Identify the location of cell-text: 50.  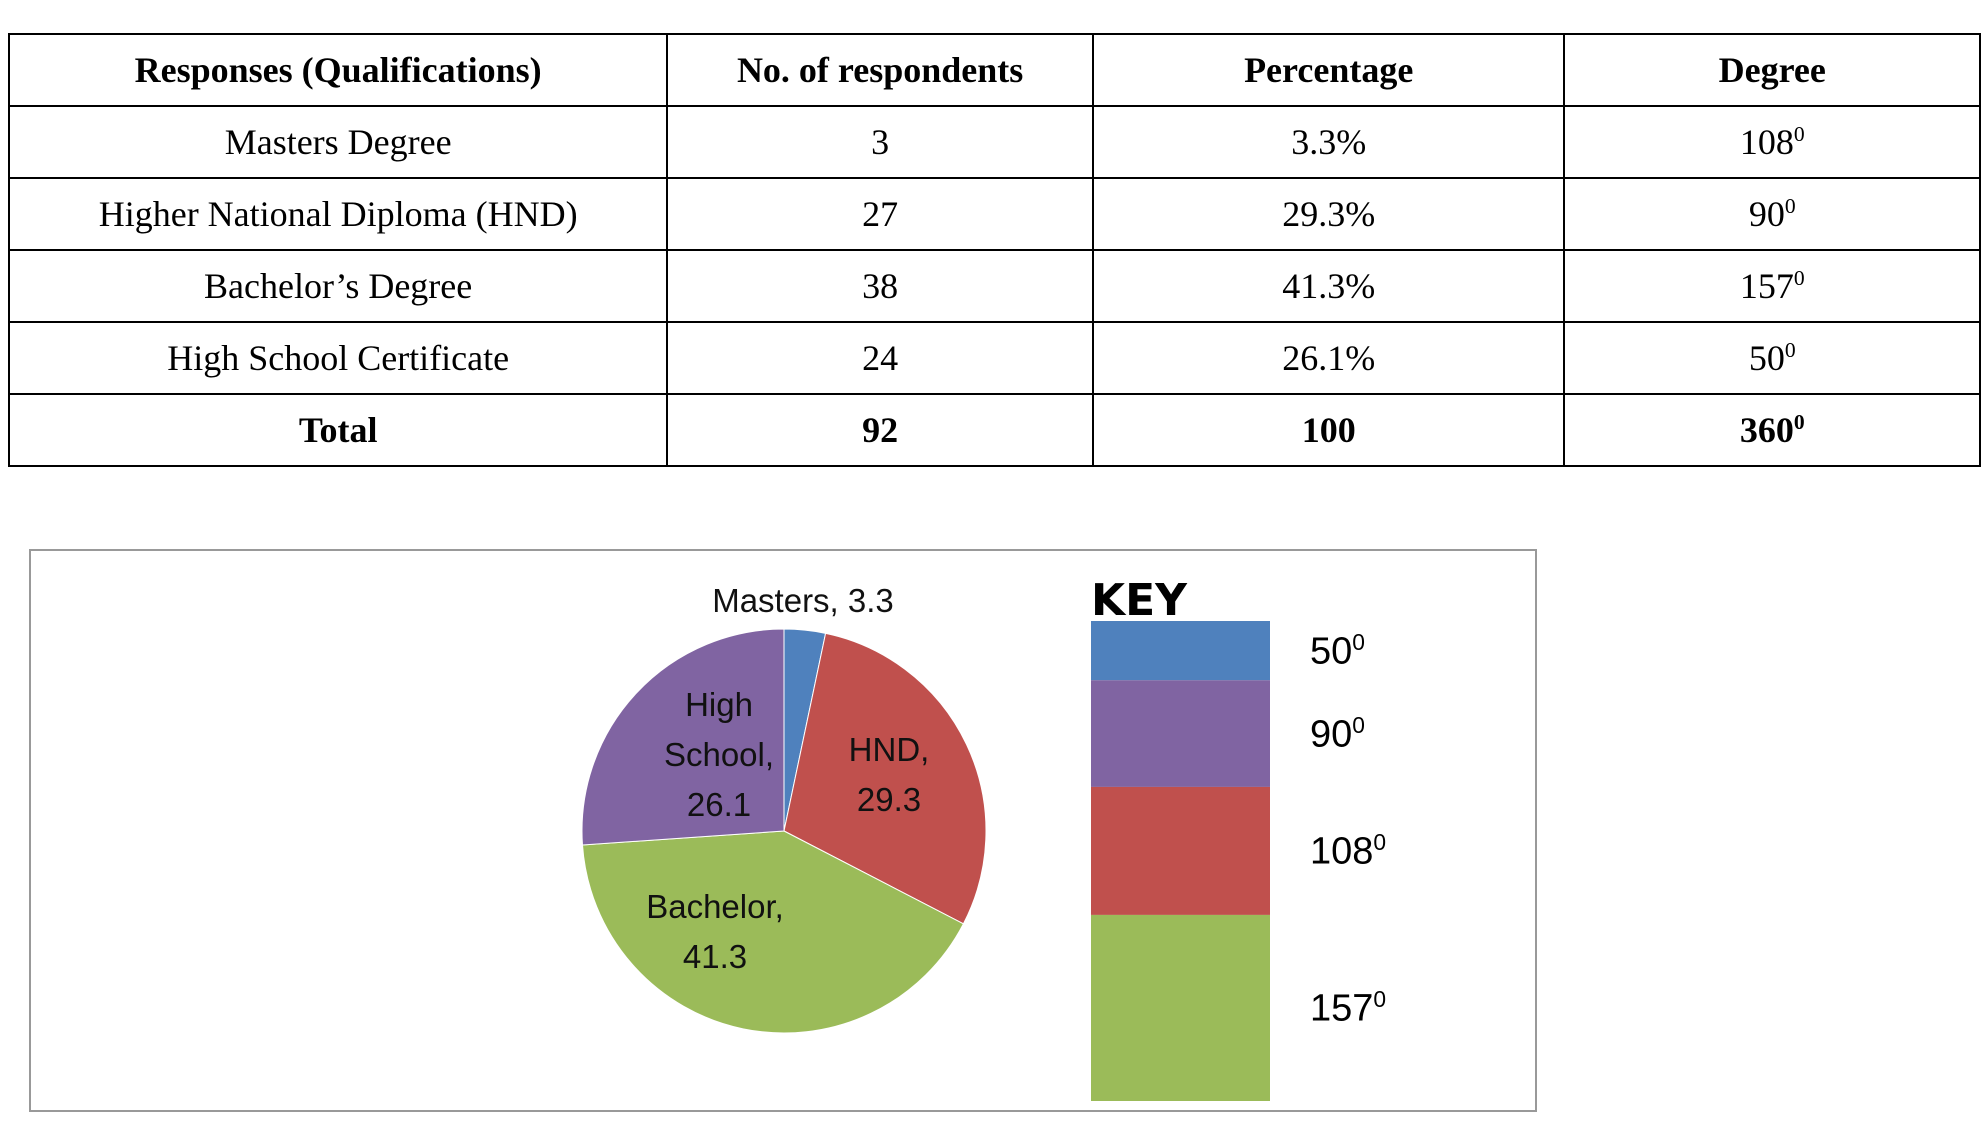
(1766, 358).